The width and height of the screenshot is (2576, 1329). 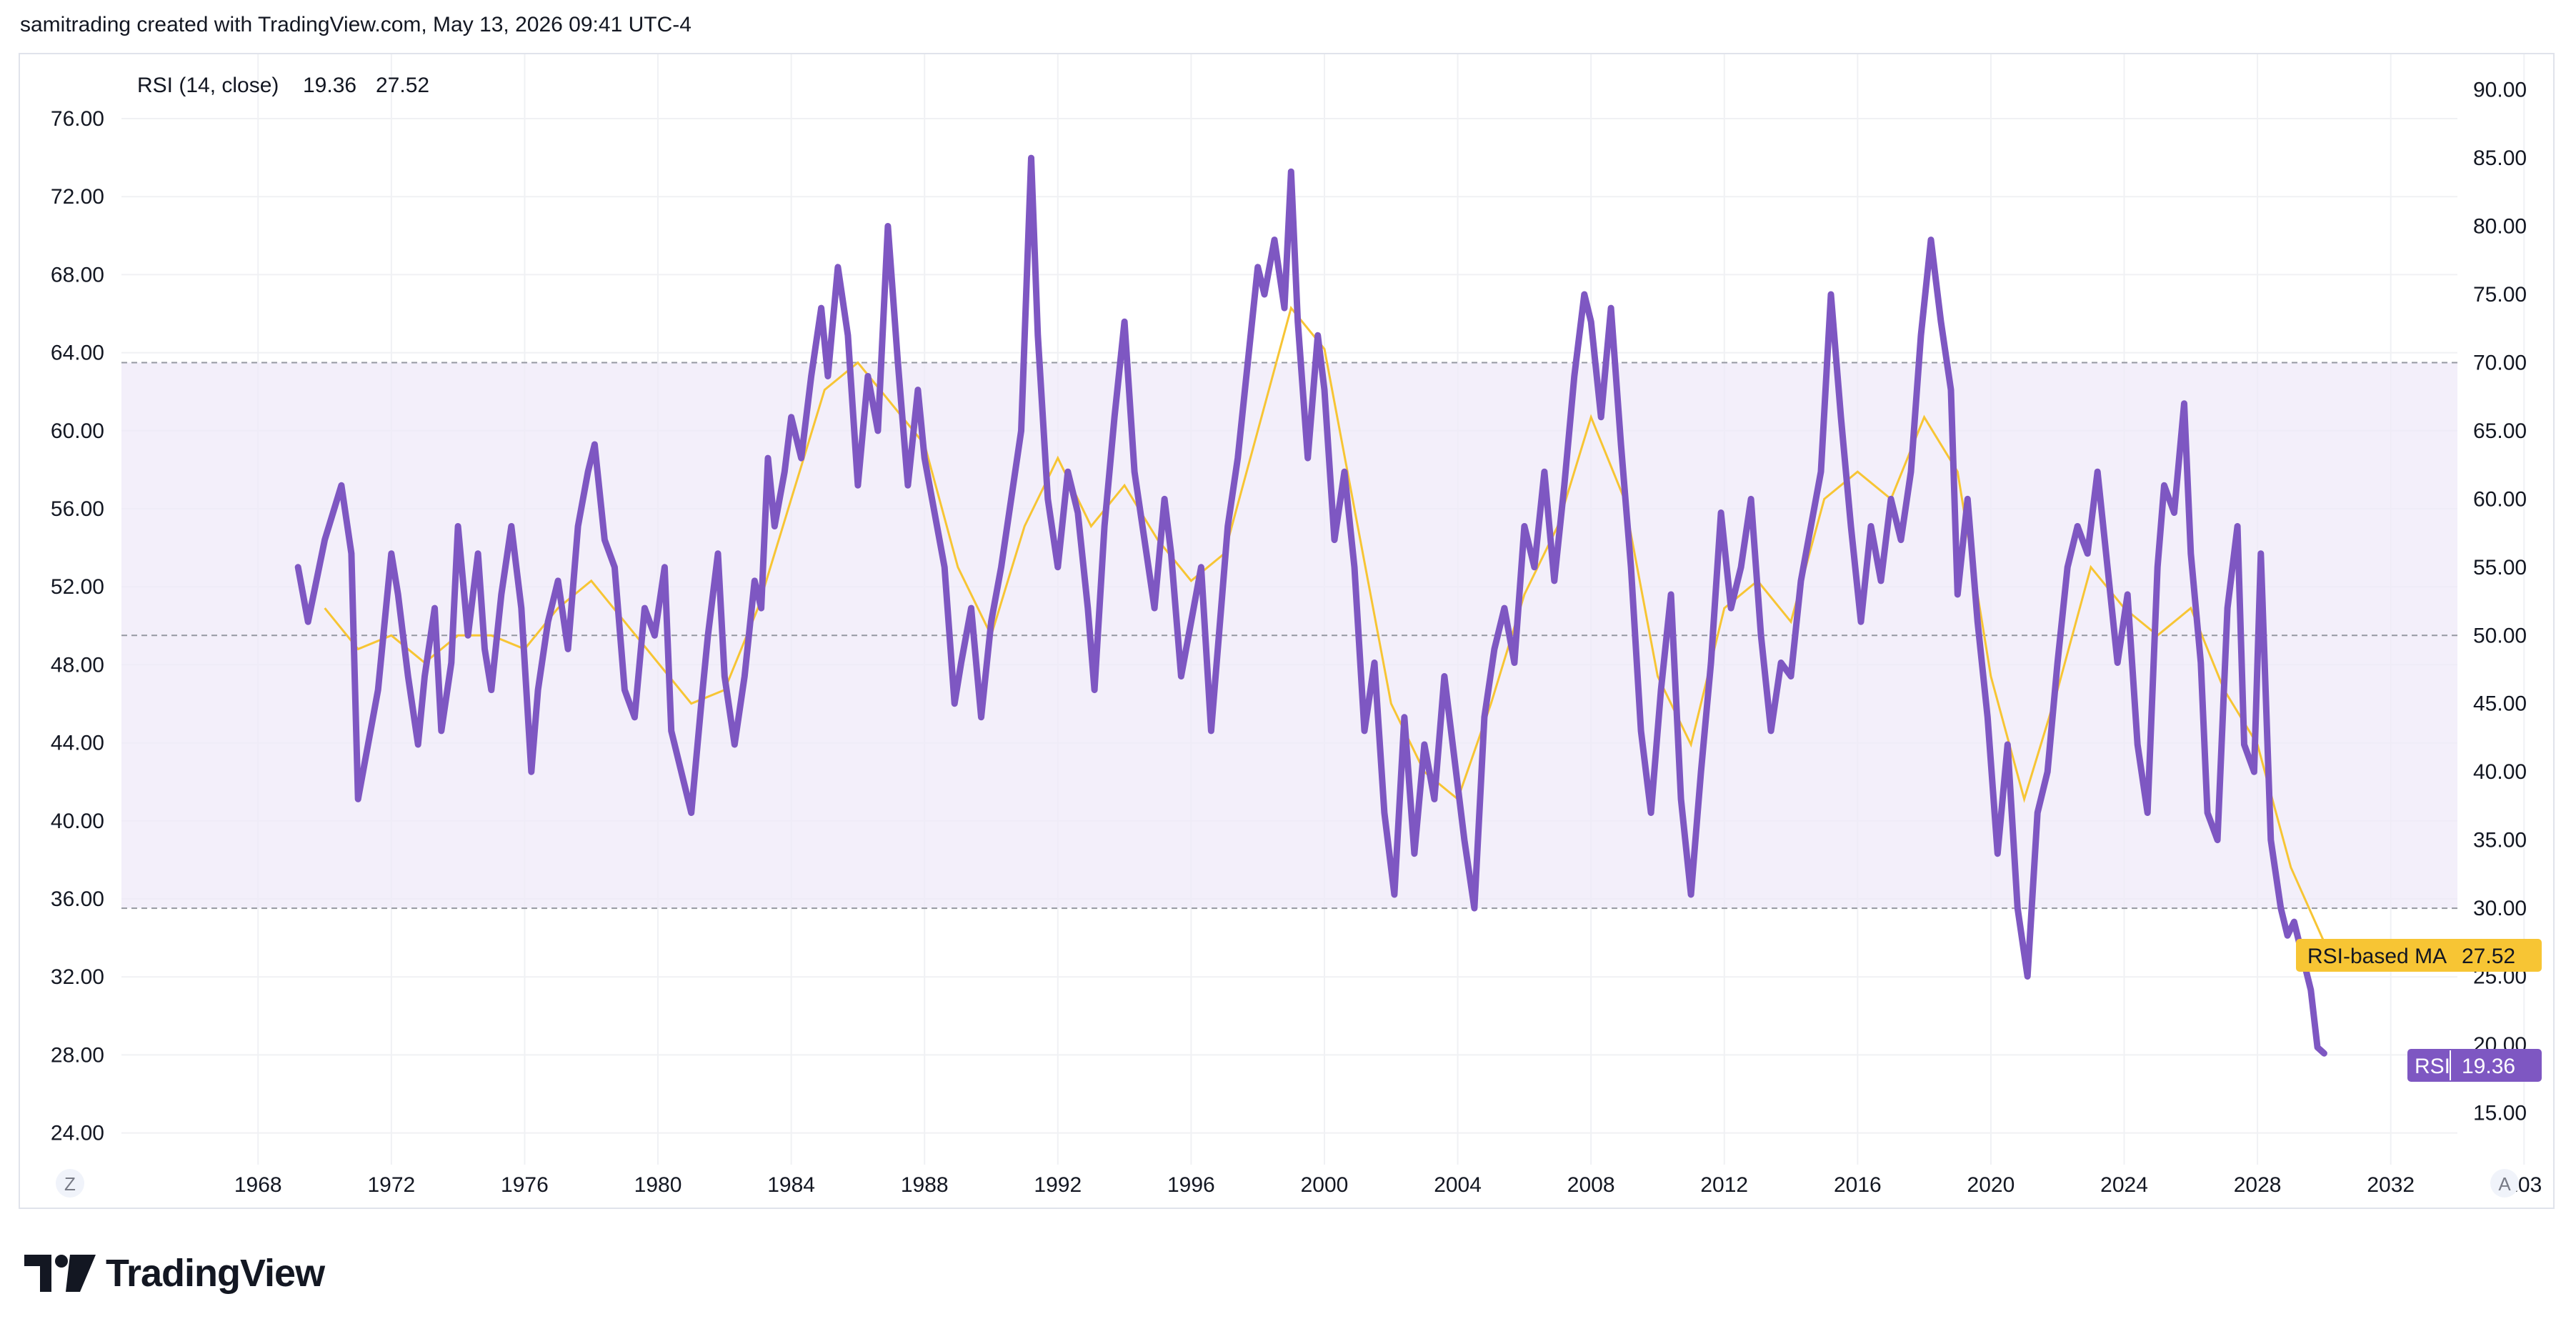 What do you see at coordinates (78, 197) in the screenshot?
I see `y-left-tick-label: 72.00` at bounding box center [78, 197].